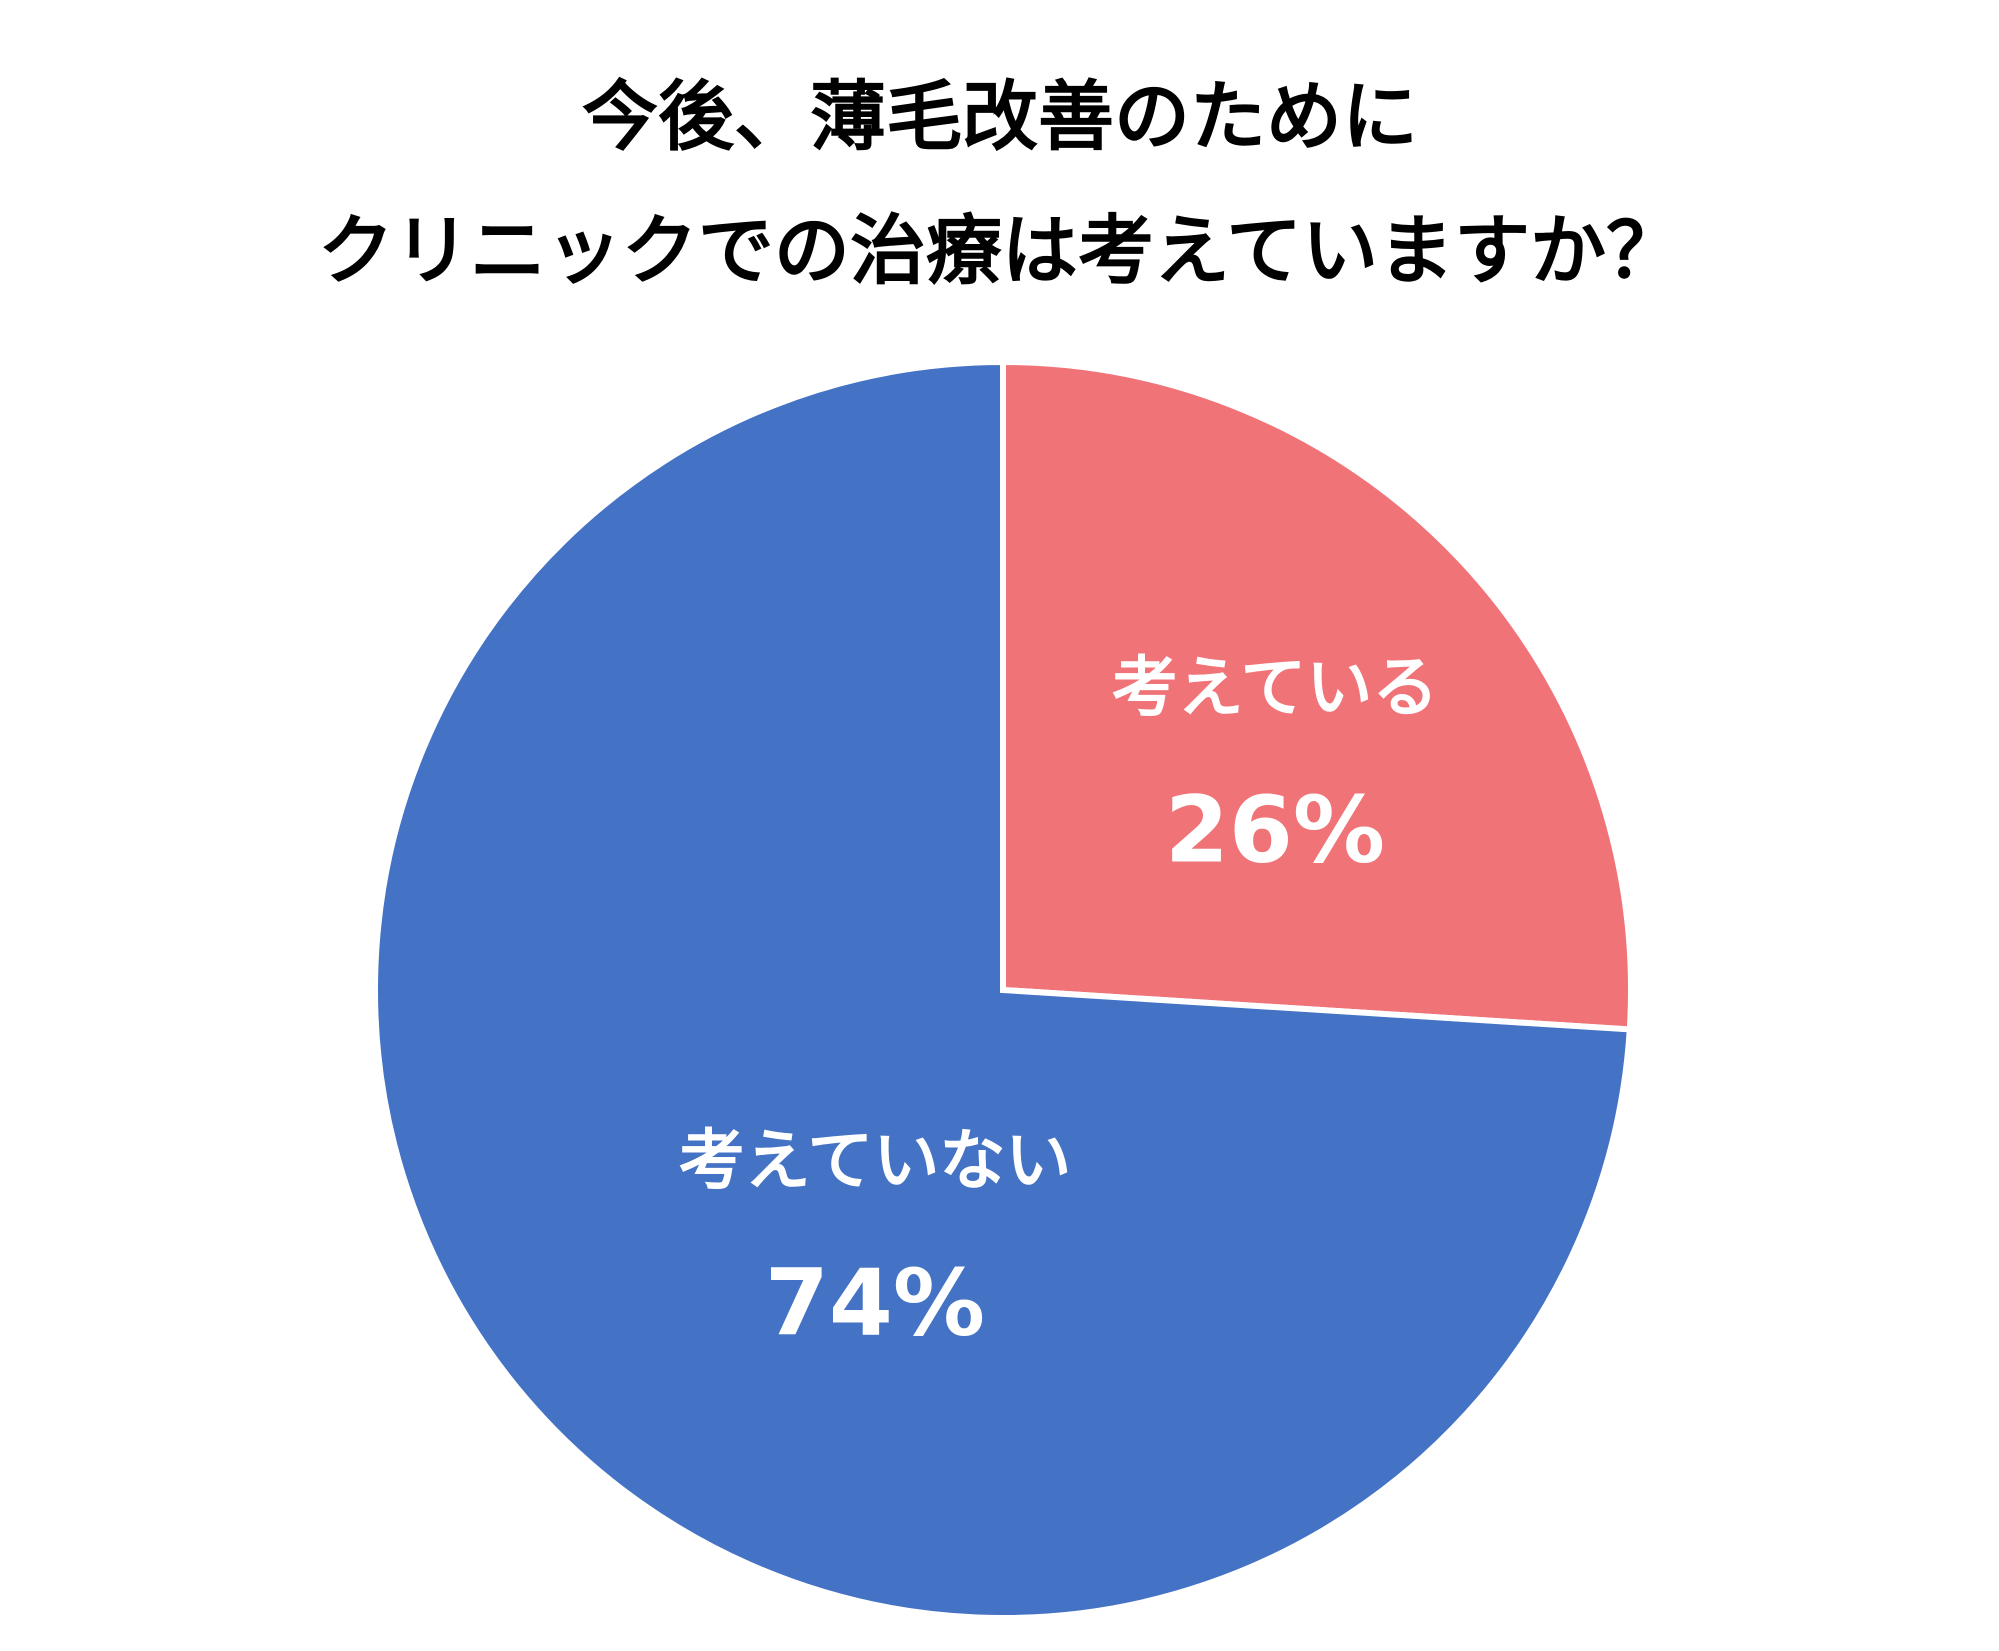 This screenshot has width=1999, height=1651. I want to click on slice-value-label: 74%, so click(875, 1302).